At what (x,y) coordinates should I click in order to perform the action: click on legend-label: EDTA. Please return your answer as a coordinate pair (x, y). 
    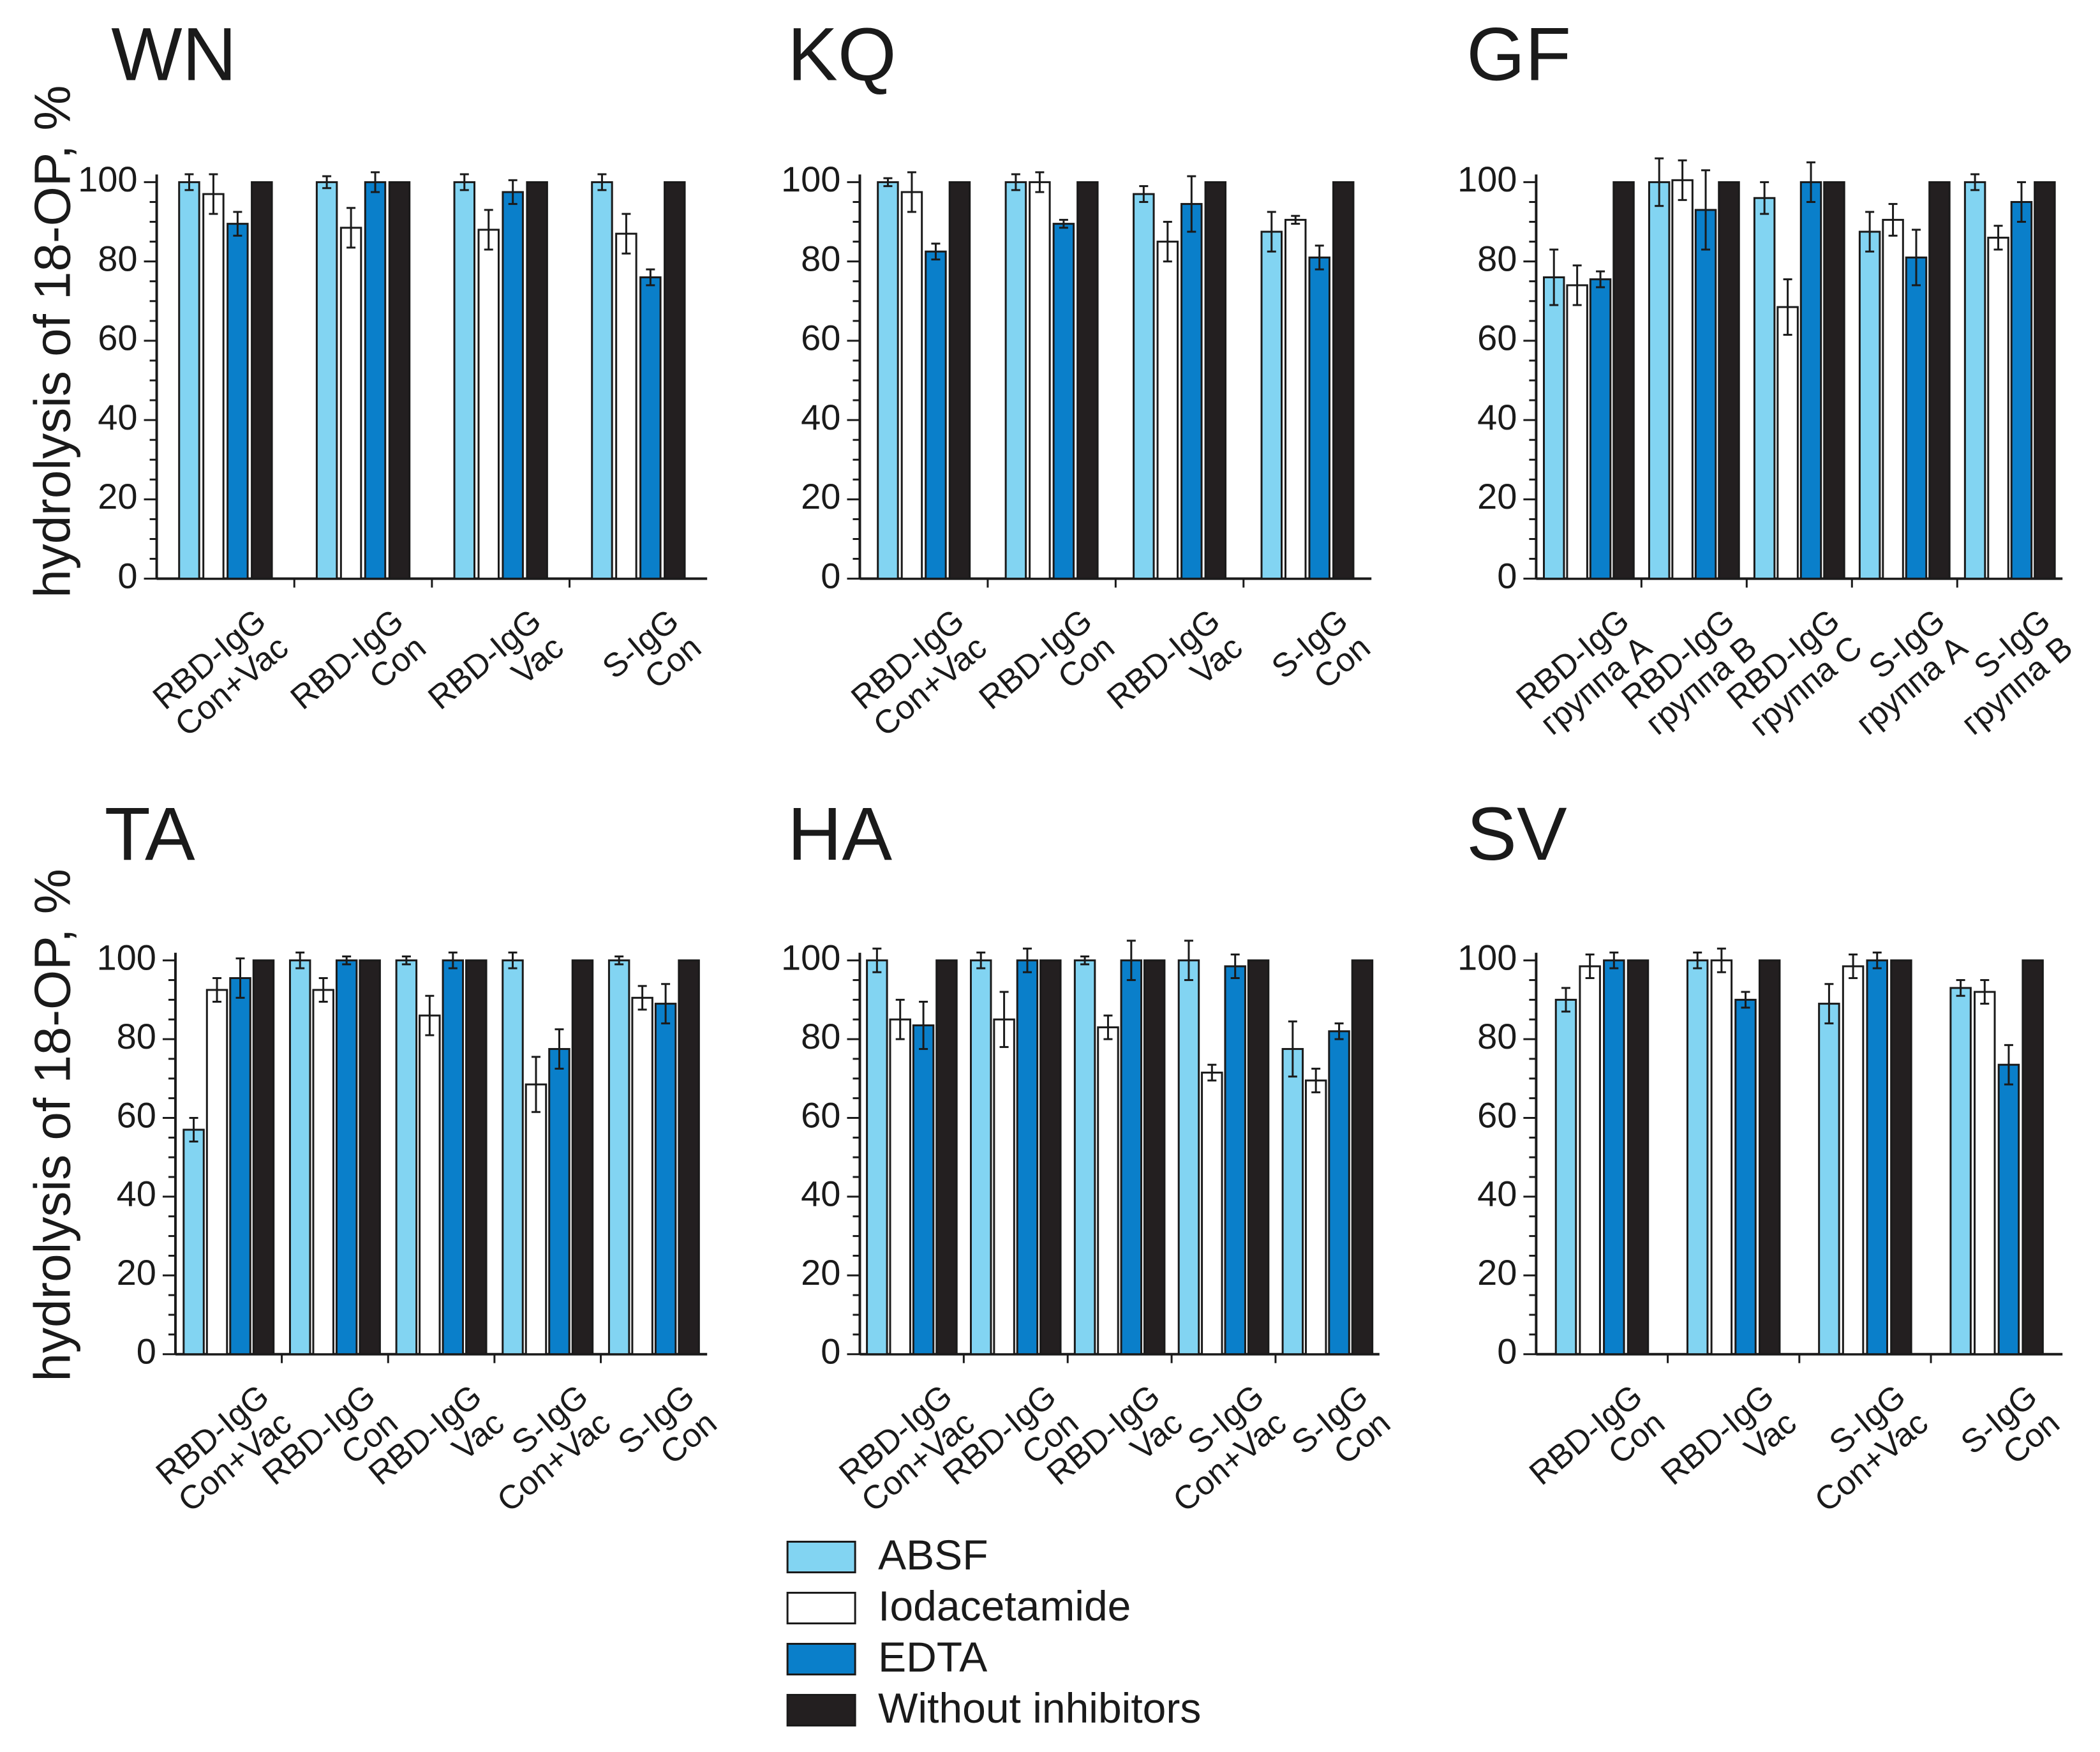
    Looking at the image, I should click on (932, 1657).